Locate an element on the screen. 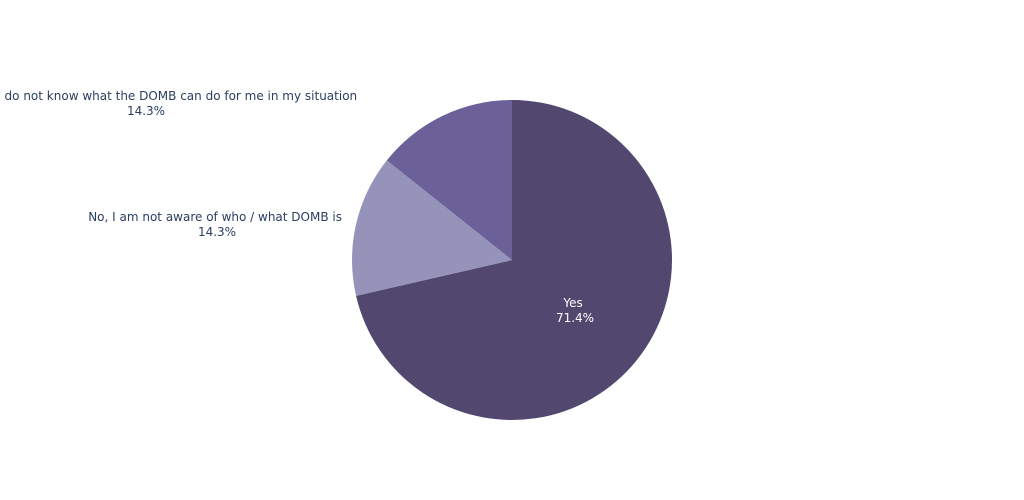 This screenshot has width=1024, height=500. pie-slice-not-aware is located at coordinates (432, 228).